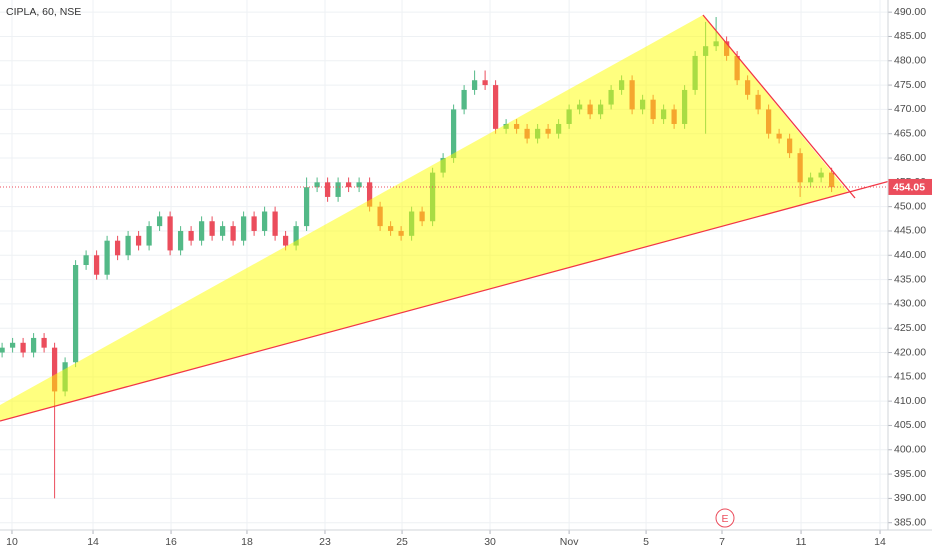 The image size is (932, 550). I want to click on chart-title: CIPLA, 60, NSE, so click(43, 12).